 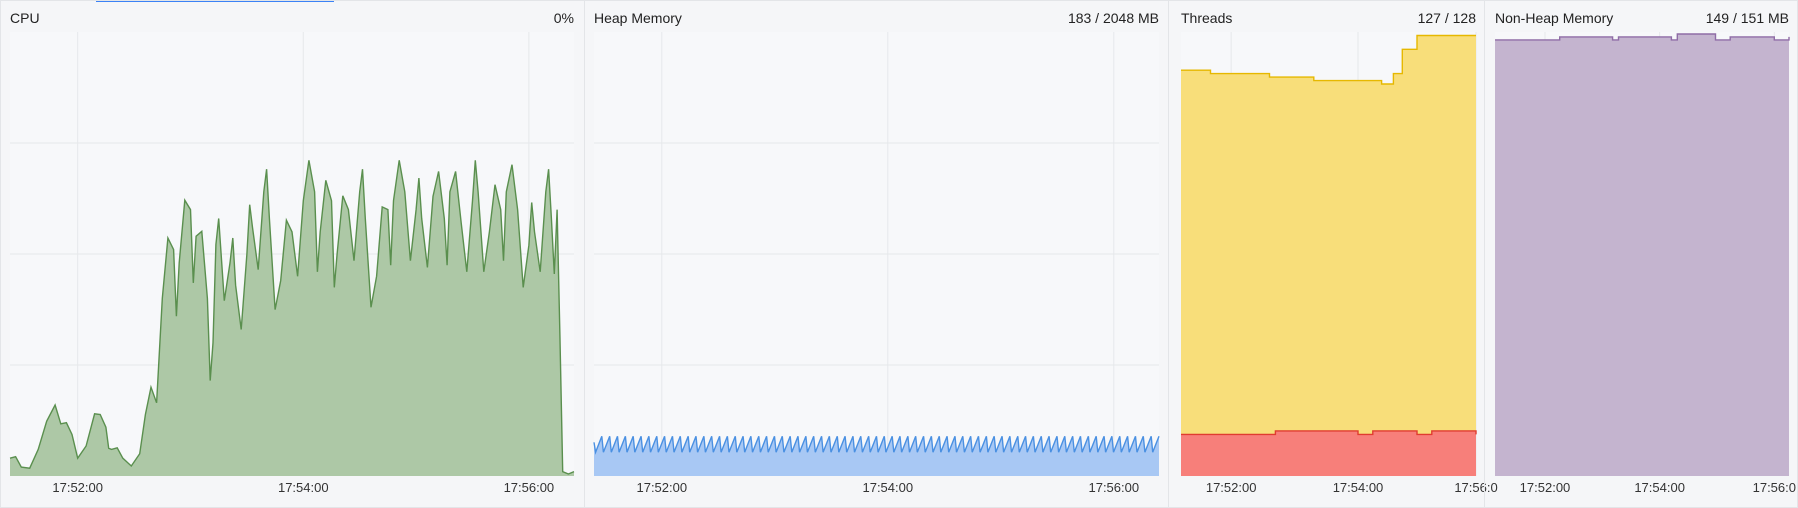 I want to click on threads-daemon-area, so click(x=1328, y=453).